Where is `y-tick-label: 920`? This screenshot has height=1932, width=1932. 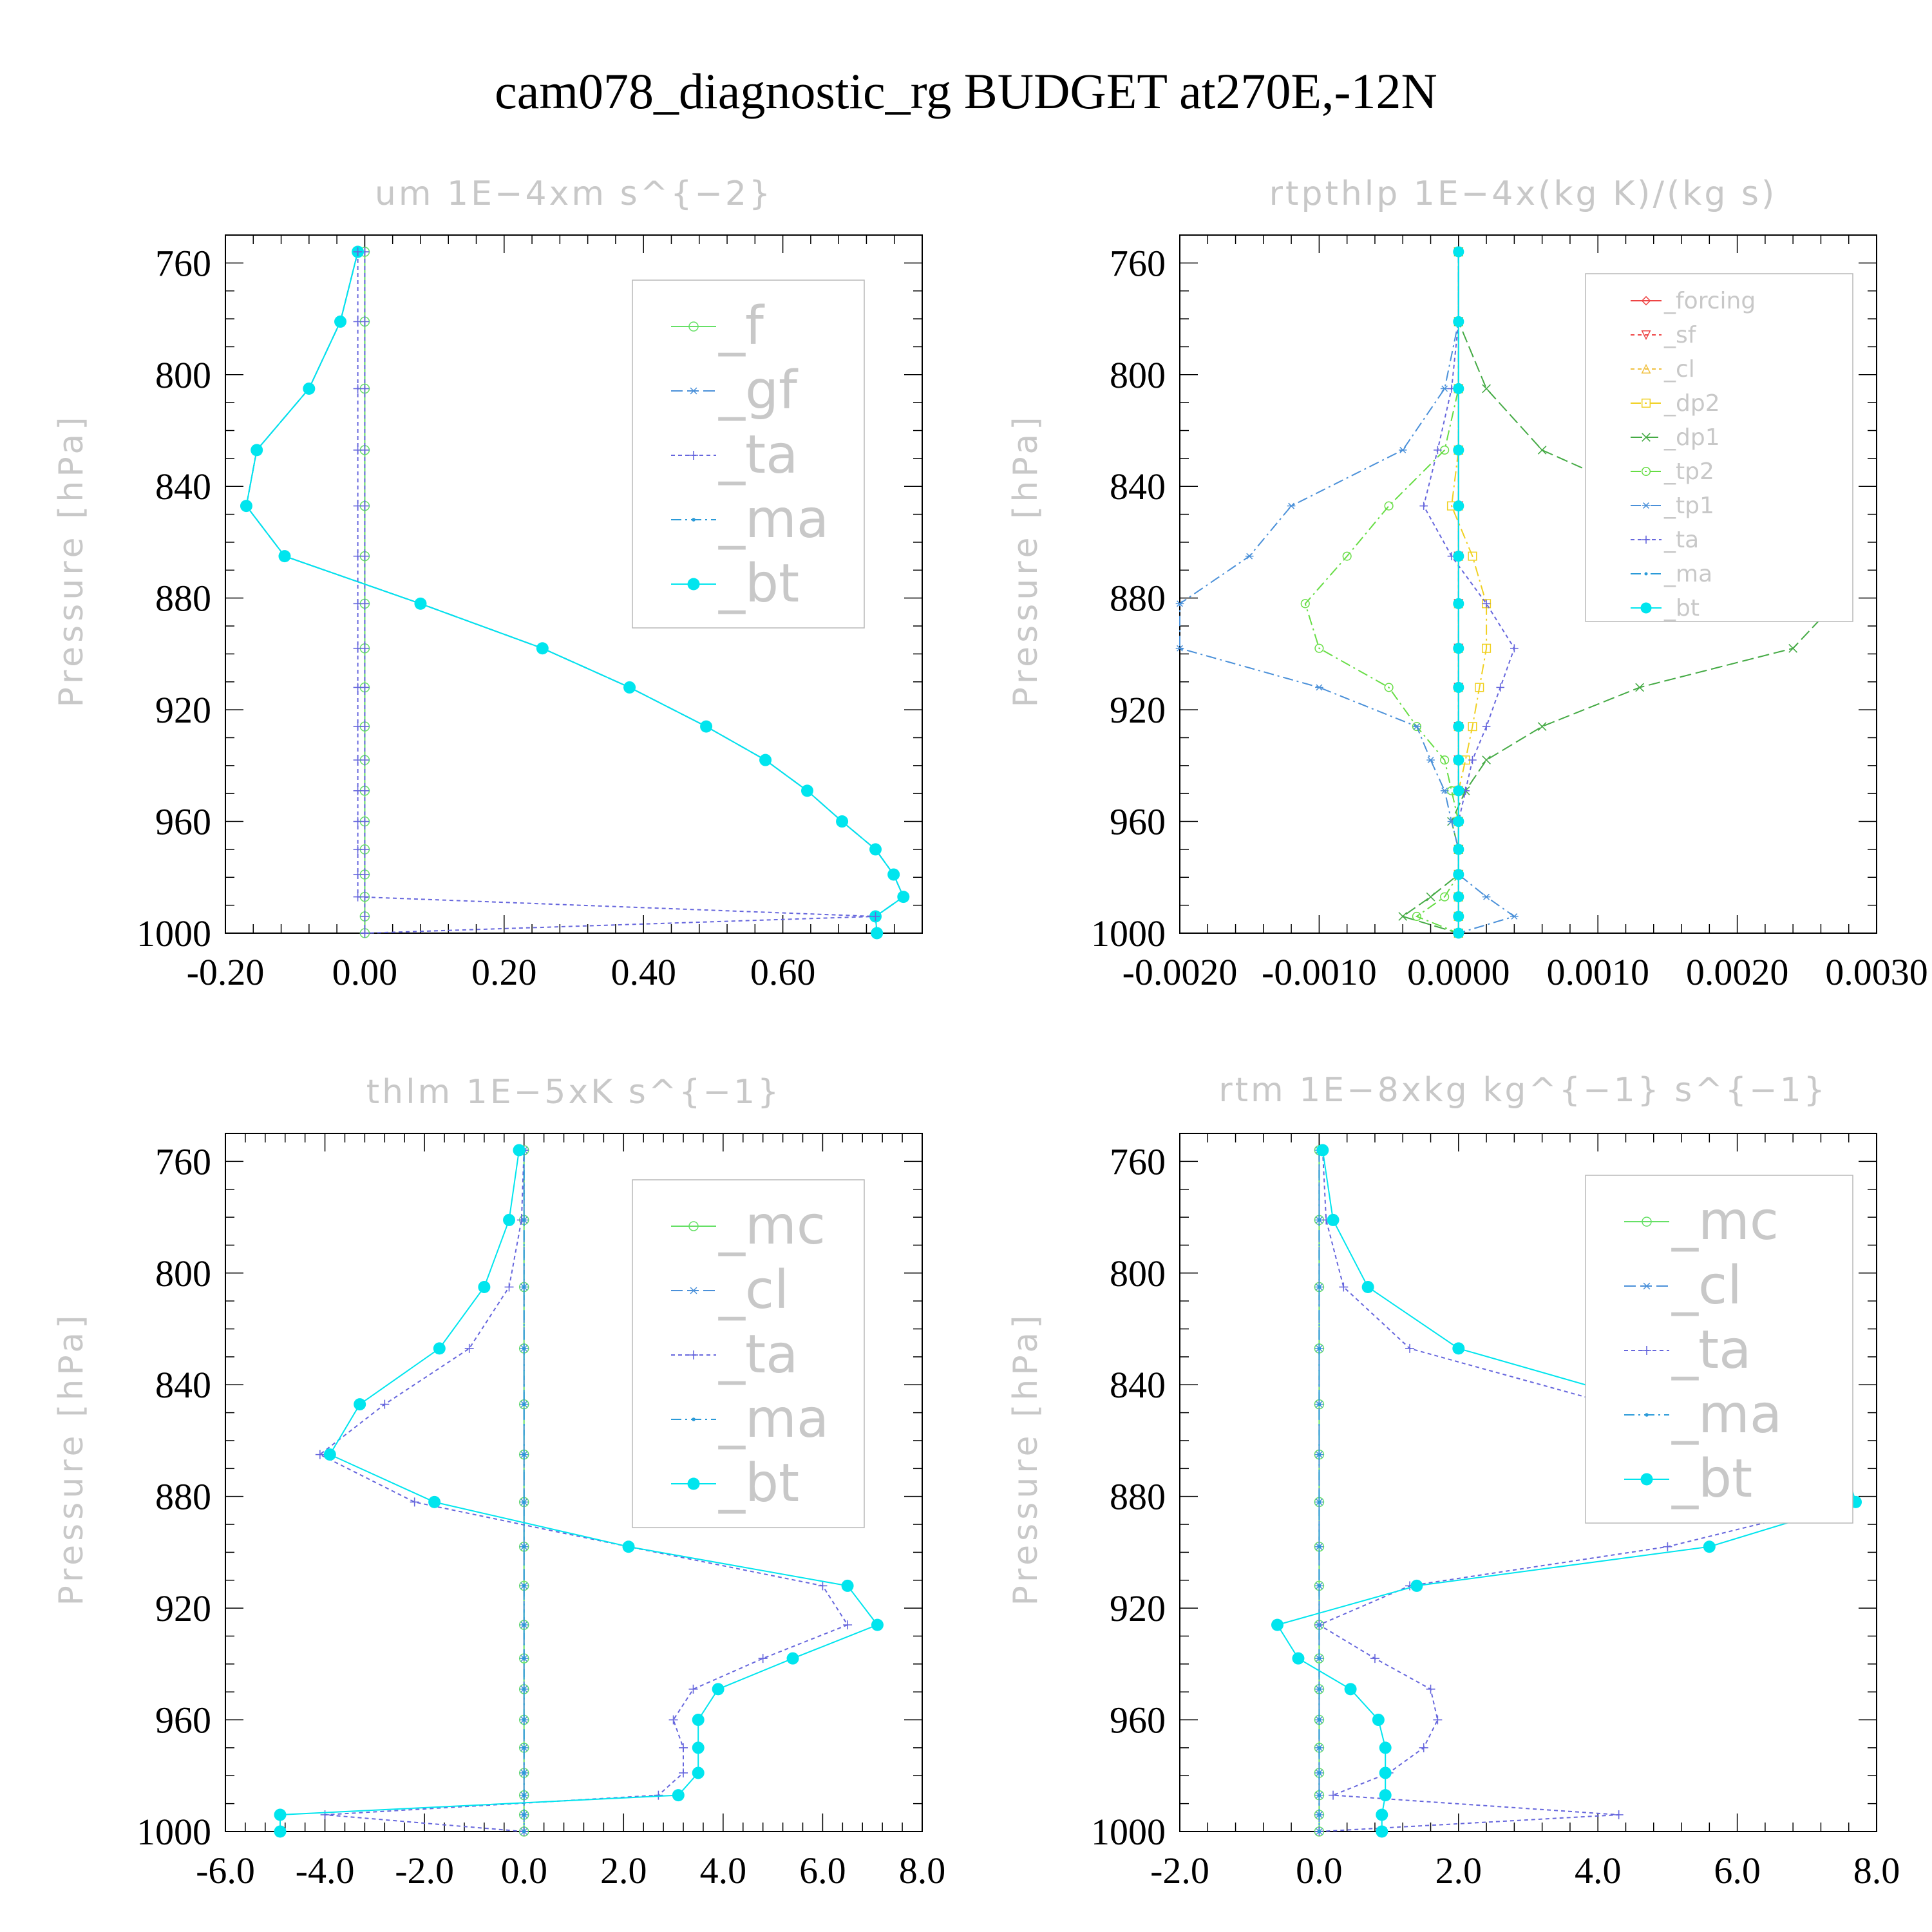
y-tick-label: 920 is located at coordinates (1138, 1608).